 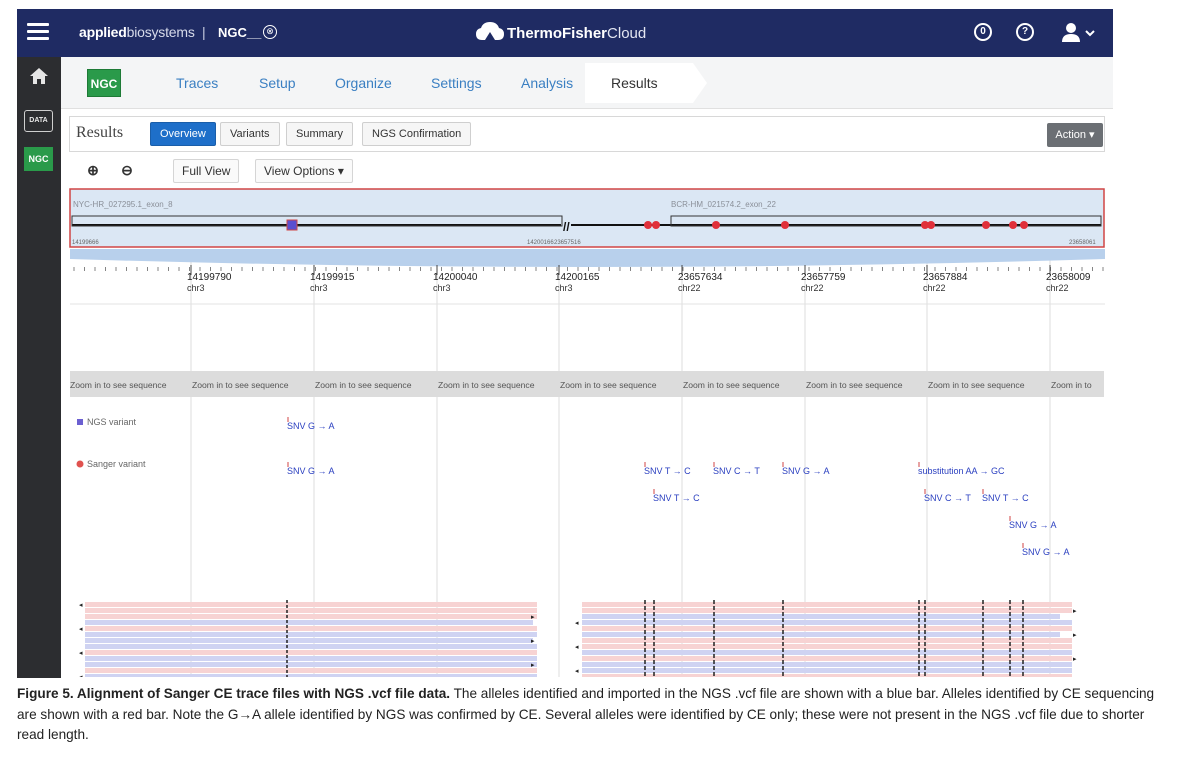 What do you see at coordinates (311, 426) in the screenshot?
I see `ngs-variant-label: SNV G → A` at bounding box center [311, 426].